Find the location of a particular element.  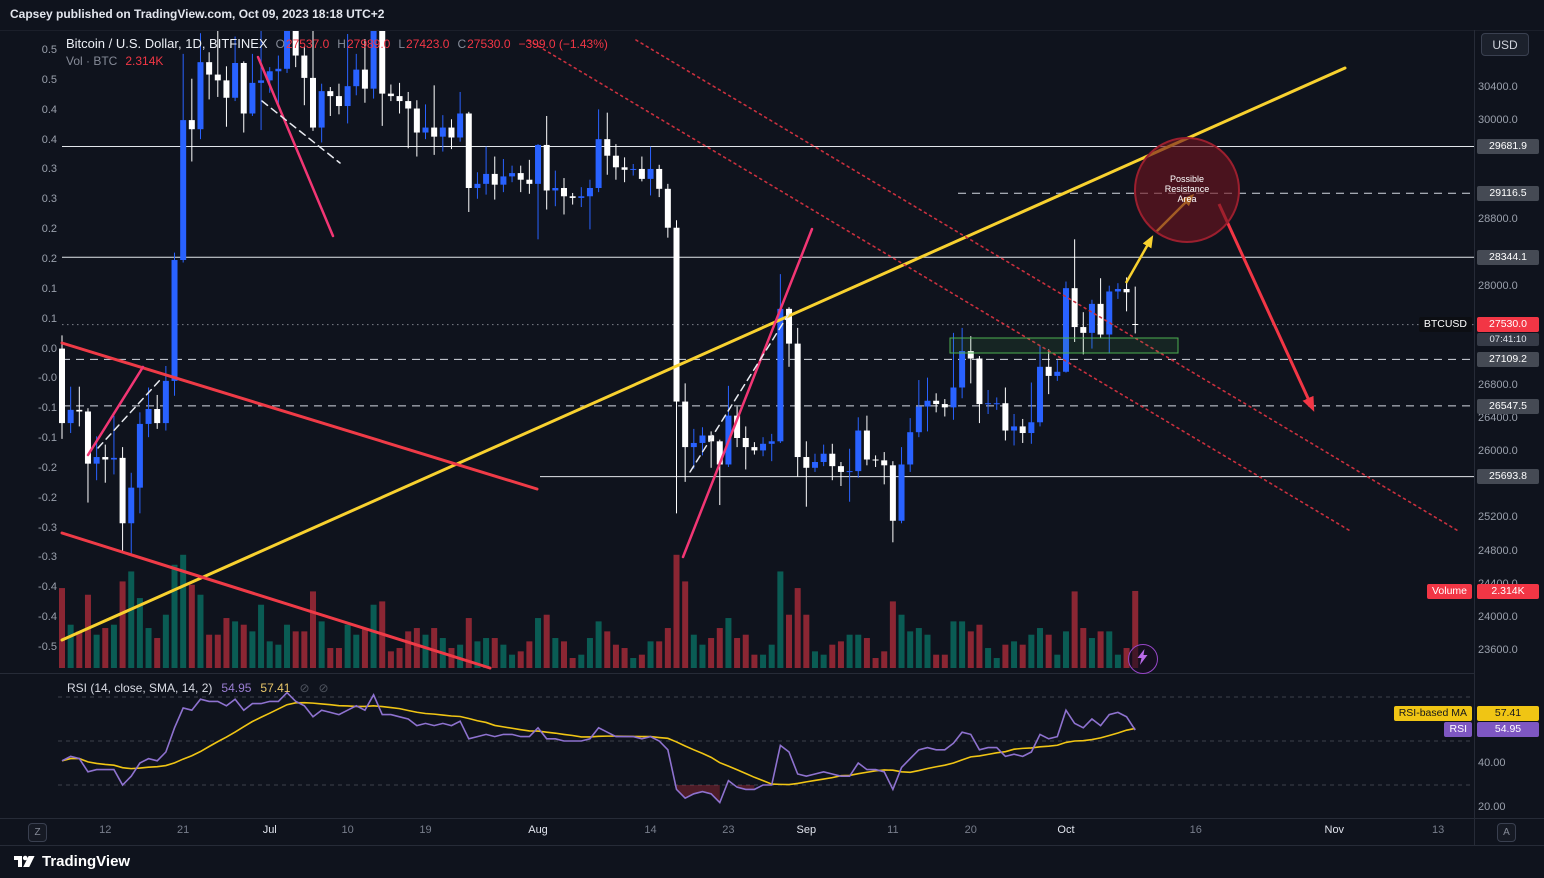

auto-scale-button: A is located at coordinates (1506, 832).